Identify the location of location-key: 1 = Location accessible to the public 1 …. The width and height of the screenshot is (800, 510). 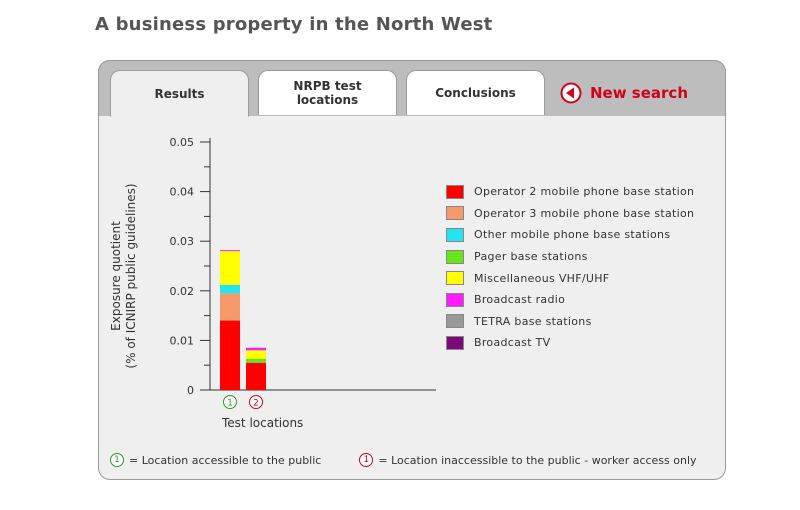
(410, 460).